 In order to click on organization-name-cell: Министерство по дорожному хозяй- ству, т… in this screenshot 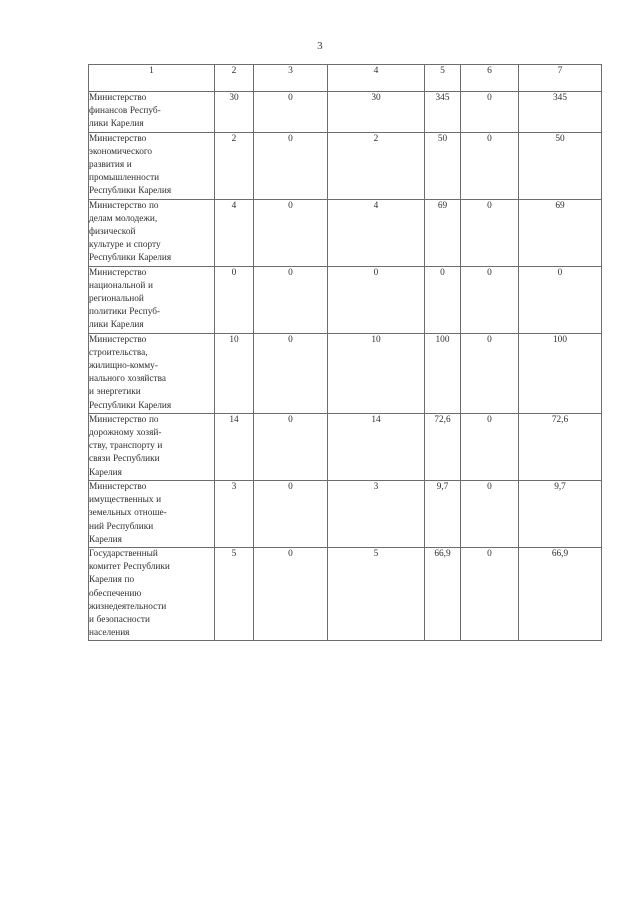, I will do `click(151, 446)`.